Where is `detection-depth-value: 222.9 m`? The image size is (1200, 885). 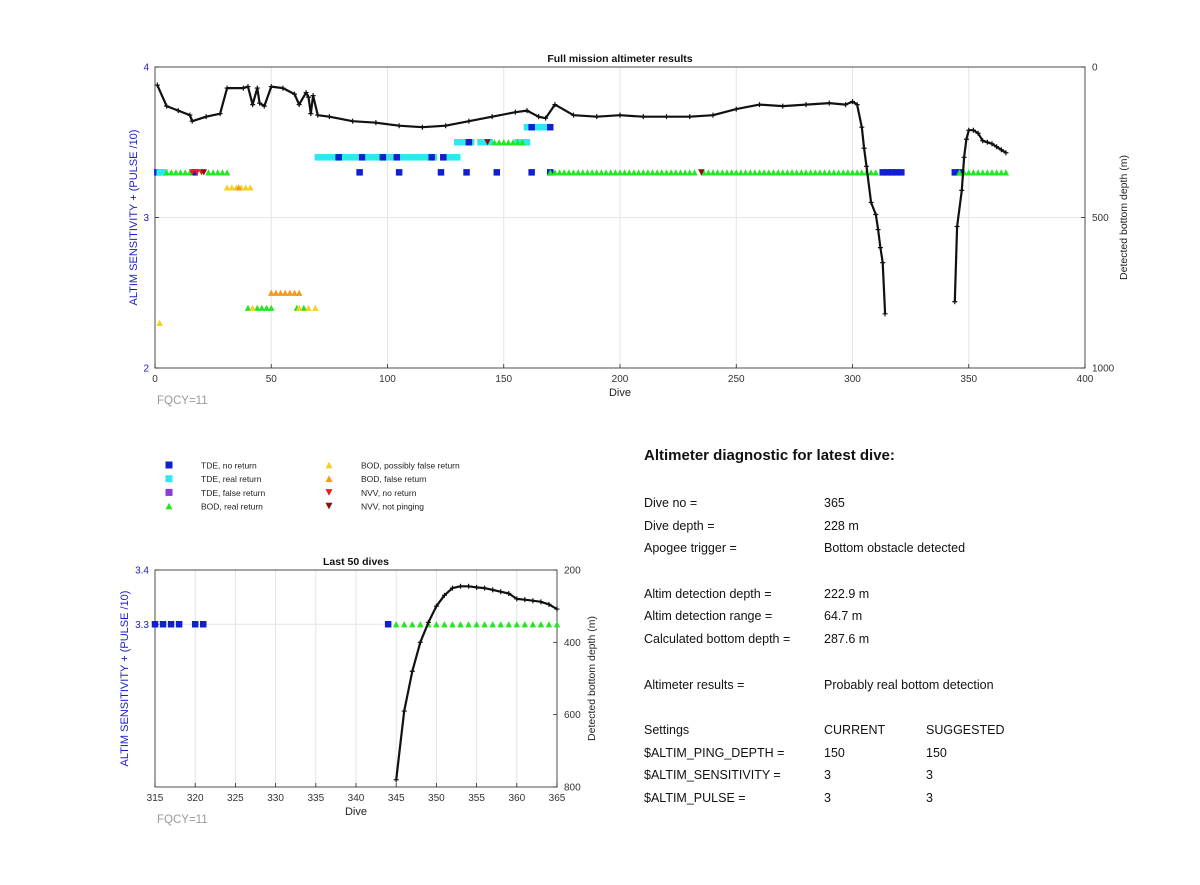 detection-depth-value: 222.9 m is located at coordinates (847, 593).